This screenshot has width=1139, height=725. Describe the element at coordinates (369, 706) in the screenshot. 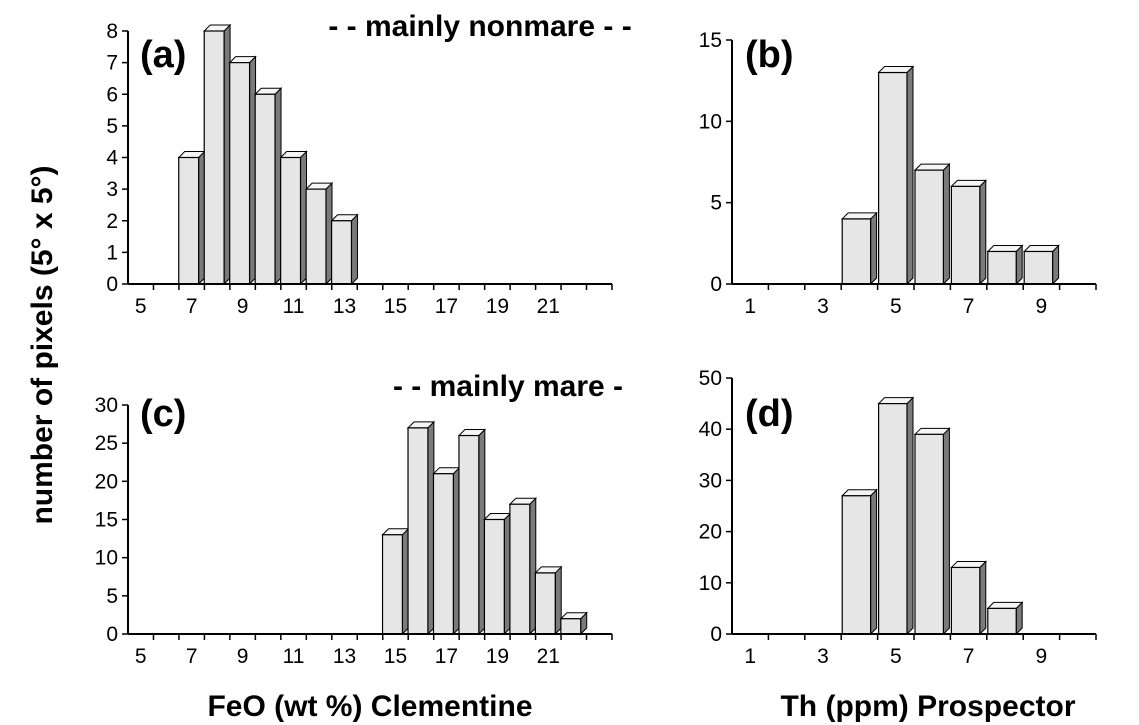

I see `x-axis-title-feo: FeO (wt %) Clementine` at that location.